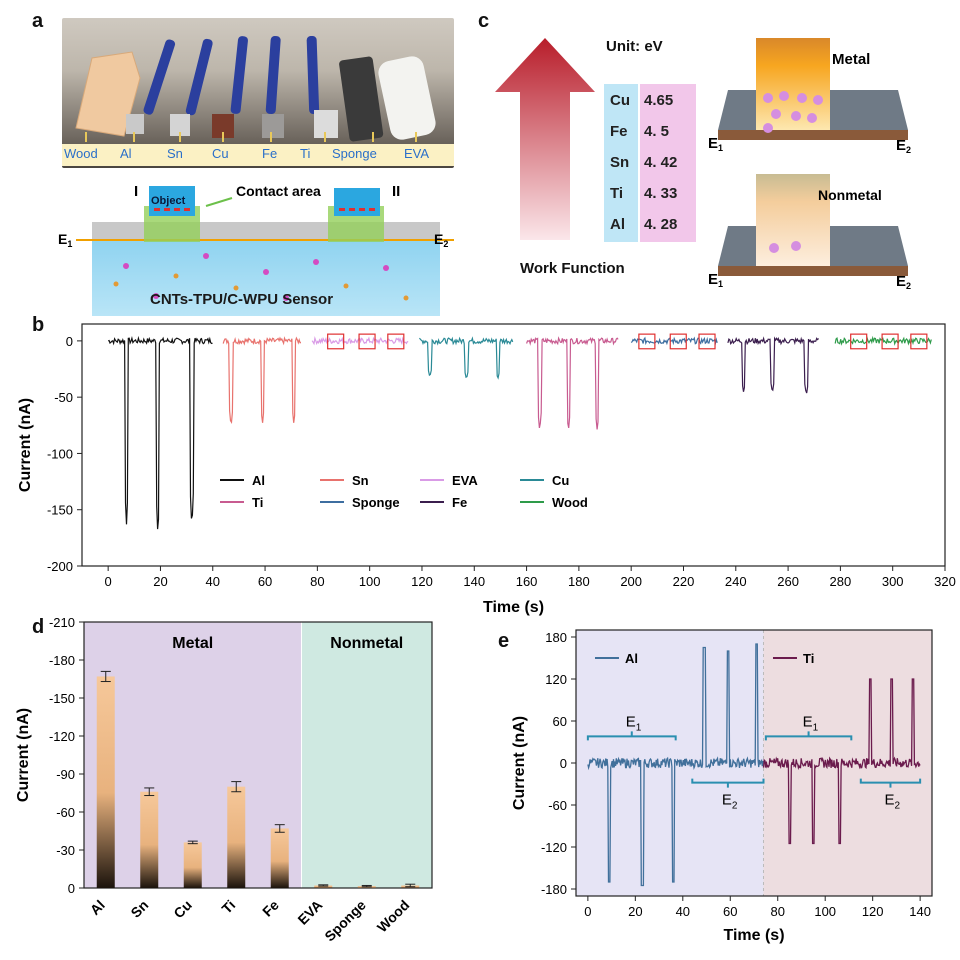 Image resolution: width=960 pixels, height=960 pixels. I want to click on work-function-value-column, so click(668, 163).